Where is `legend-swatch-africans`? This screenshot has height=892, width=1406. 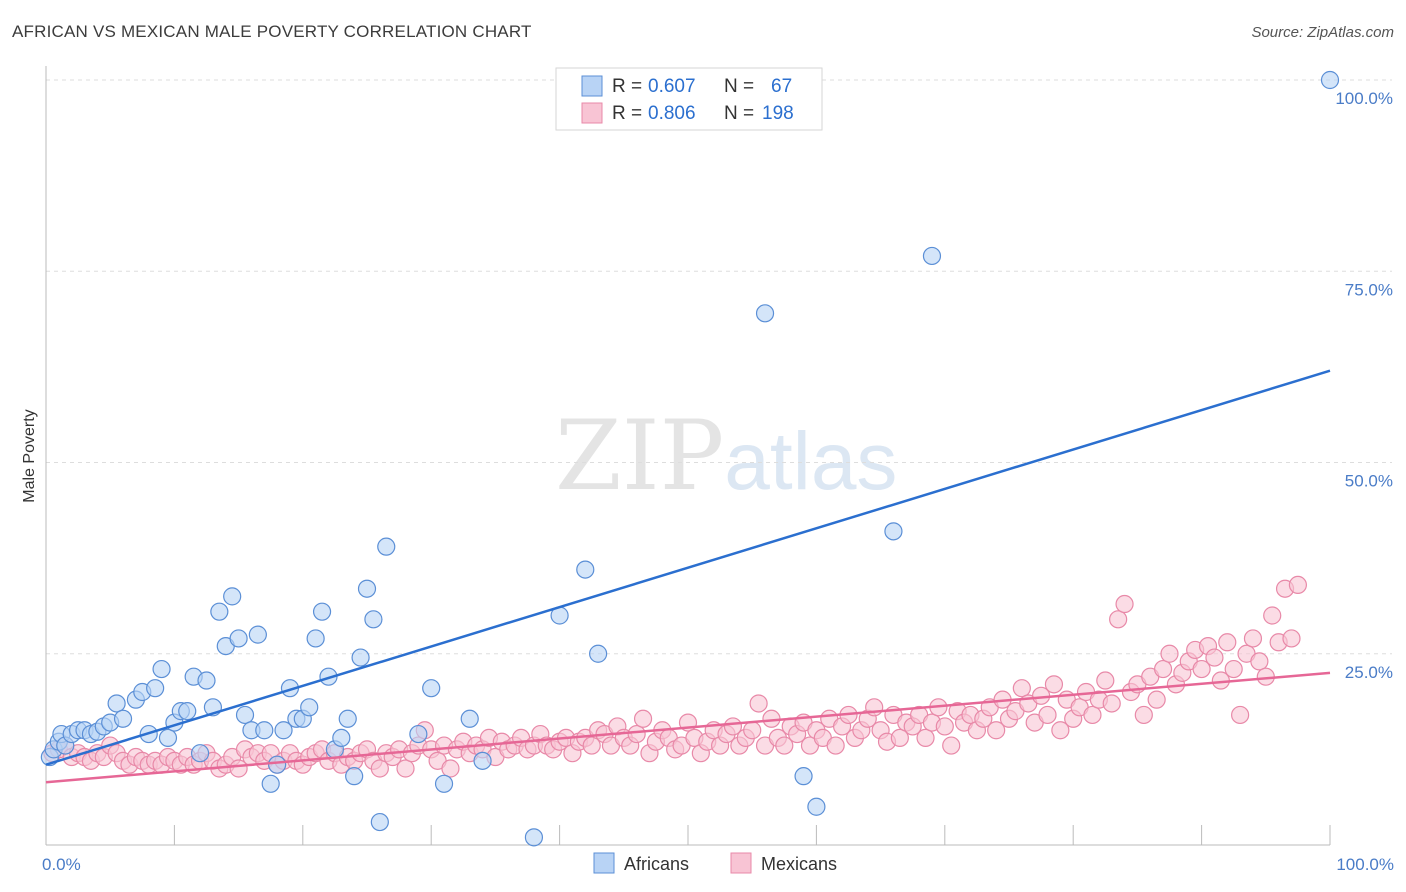 legend-swatch-africans is located at coordinates (592, 86).